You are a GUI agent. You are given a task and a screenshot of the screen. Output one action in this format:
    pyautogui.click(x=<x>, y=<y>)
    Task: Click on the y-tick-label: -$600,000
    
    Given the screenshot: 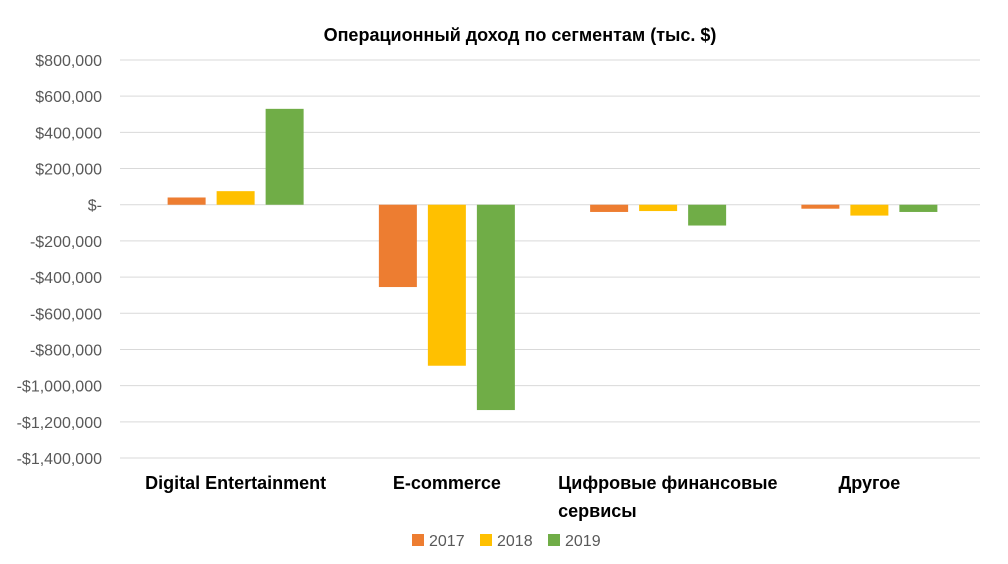 What is the action you would take?
    pyautogui.click(x=66, y=314)
    